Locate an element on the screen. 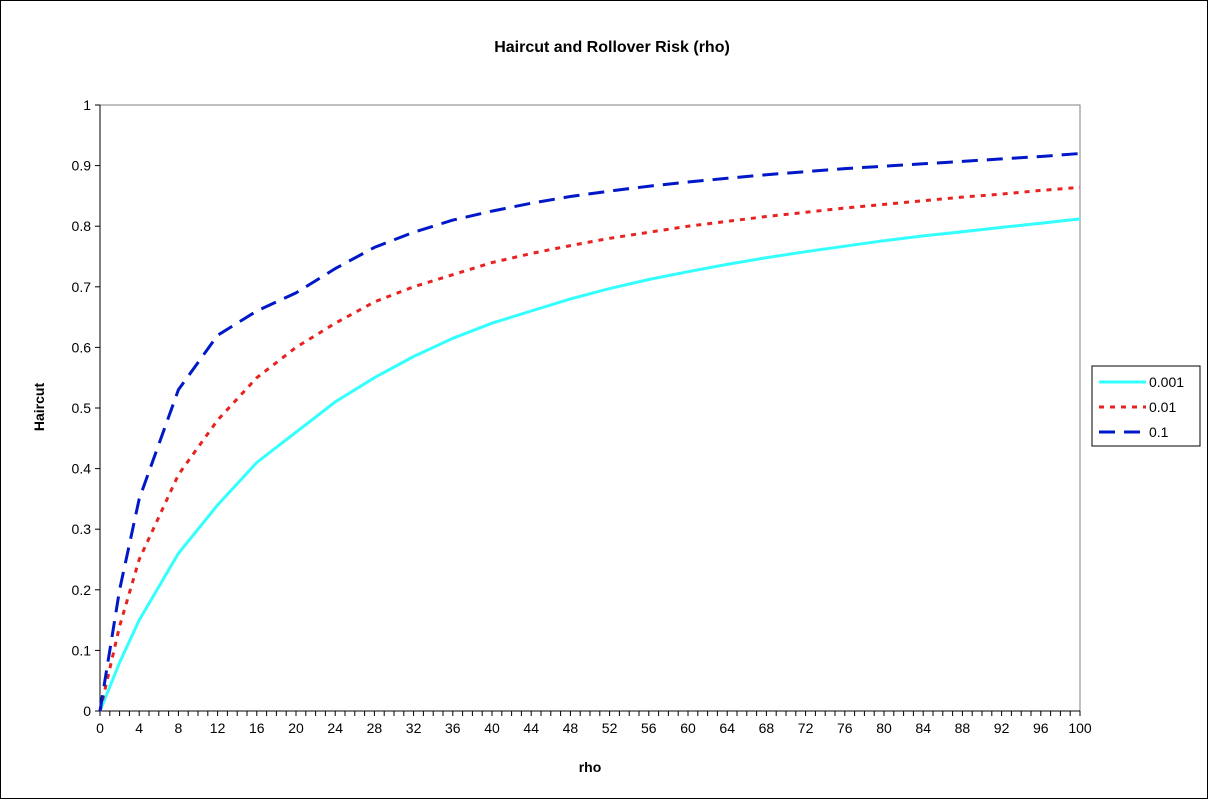 Image resolution: width=1208 pixels, height=799 pixels. chart-title: Haircut and Rollover Risk (rho) is located at coordinates (612, 47).